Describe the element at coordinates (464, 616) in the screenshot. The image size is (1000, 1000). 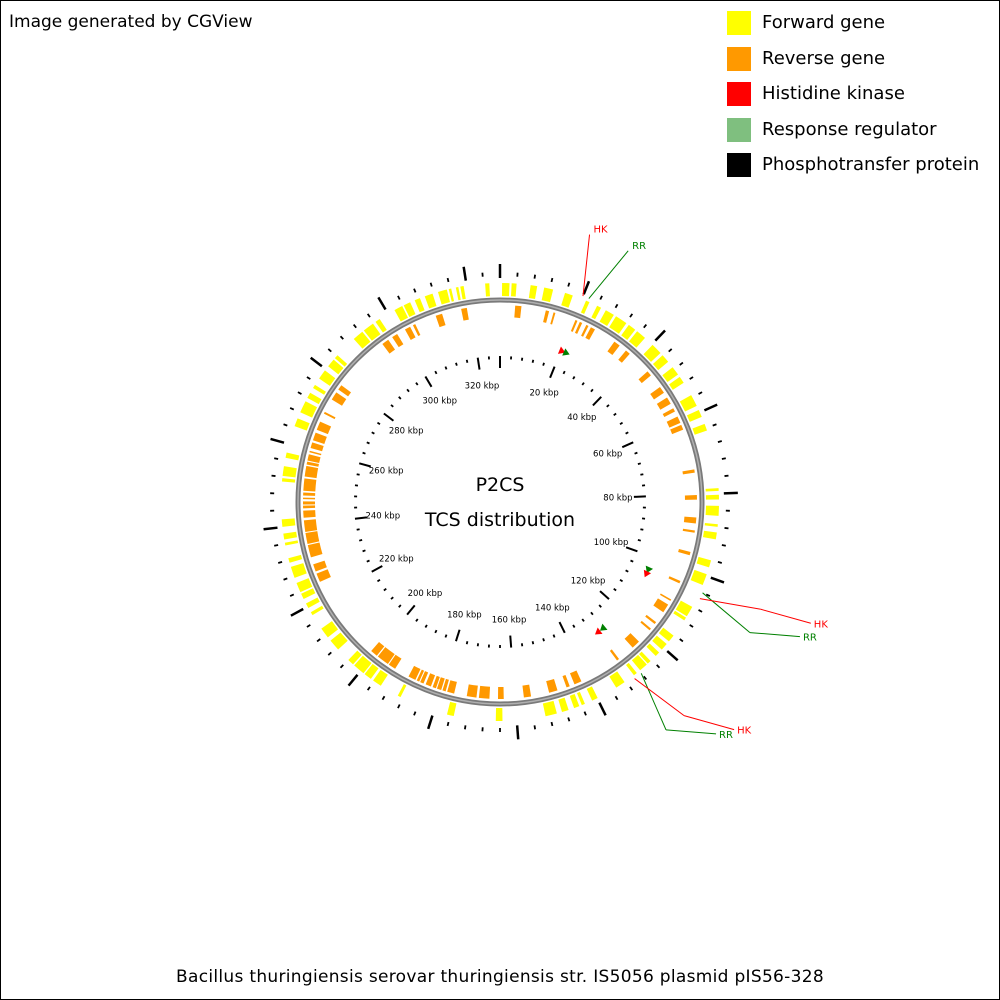
I see `kbp-tick-label-180: 180 kbp` at that location.